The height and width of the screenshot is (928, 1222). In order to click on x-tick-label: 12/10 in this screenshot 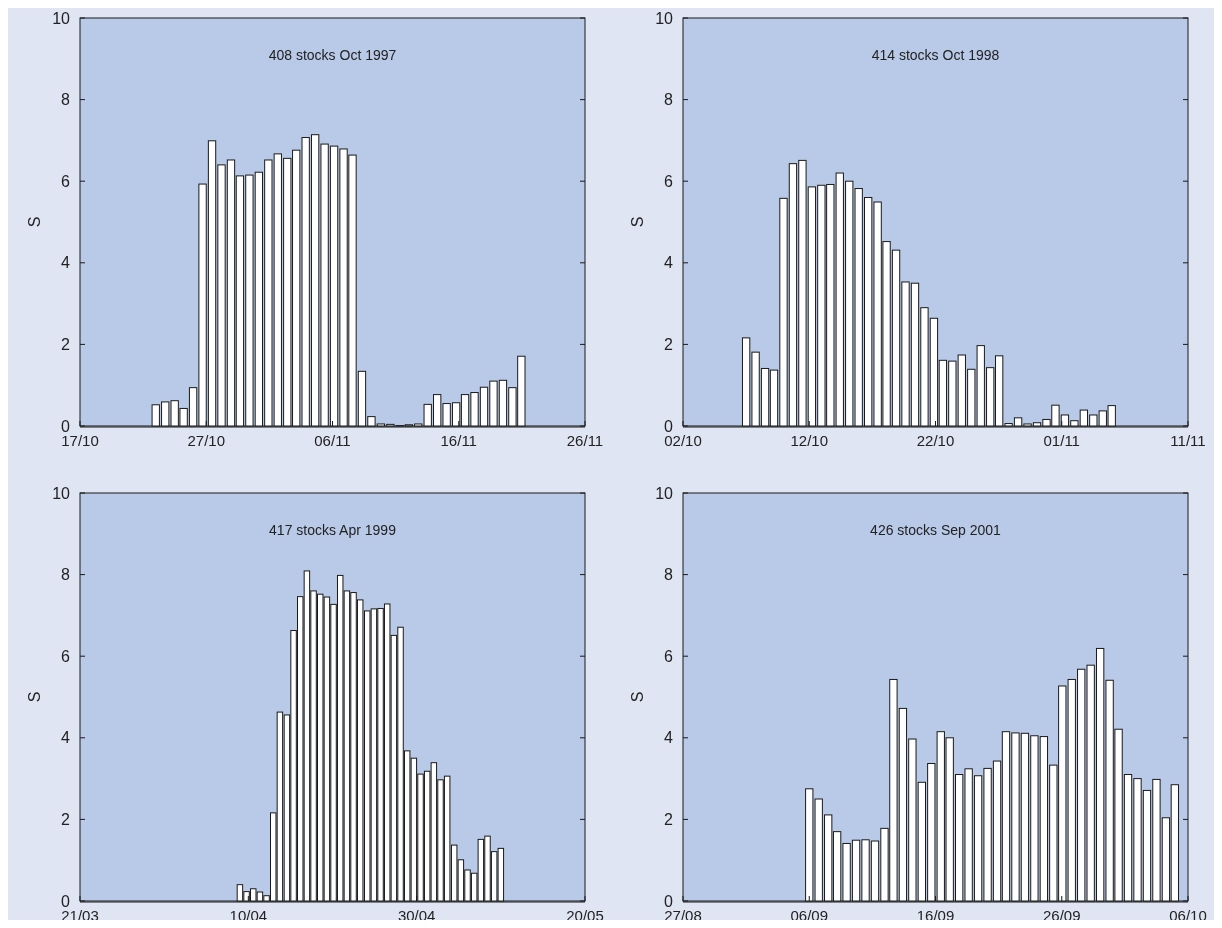, I will do `click(809, 440)`.